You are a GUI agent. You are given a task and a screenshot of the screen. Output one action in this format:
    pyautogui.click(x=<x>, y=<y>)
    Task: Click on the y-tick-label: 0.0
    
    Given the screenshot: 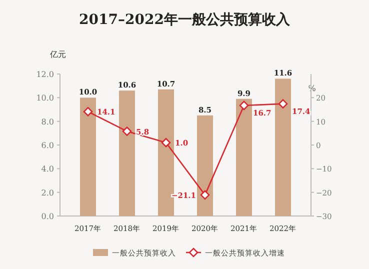 What is the action you would take?
    pyautogui.click(x=47, y=216)
    